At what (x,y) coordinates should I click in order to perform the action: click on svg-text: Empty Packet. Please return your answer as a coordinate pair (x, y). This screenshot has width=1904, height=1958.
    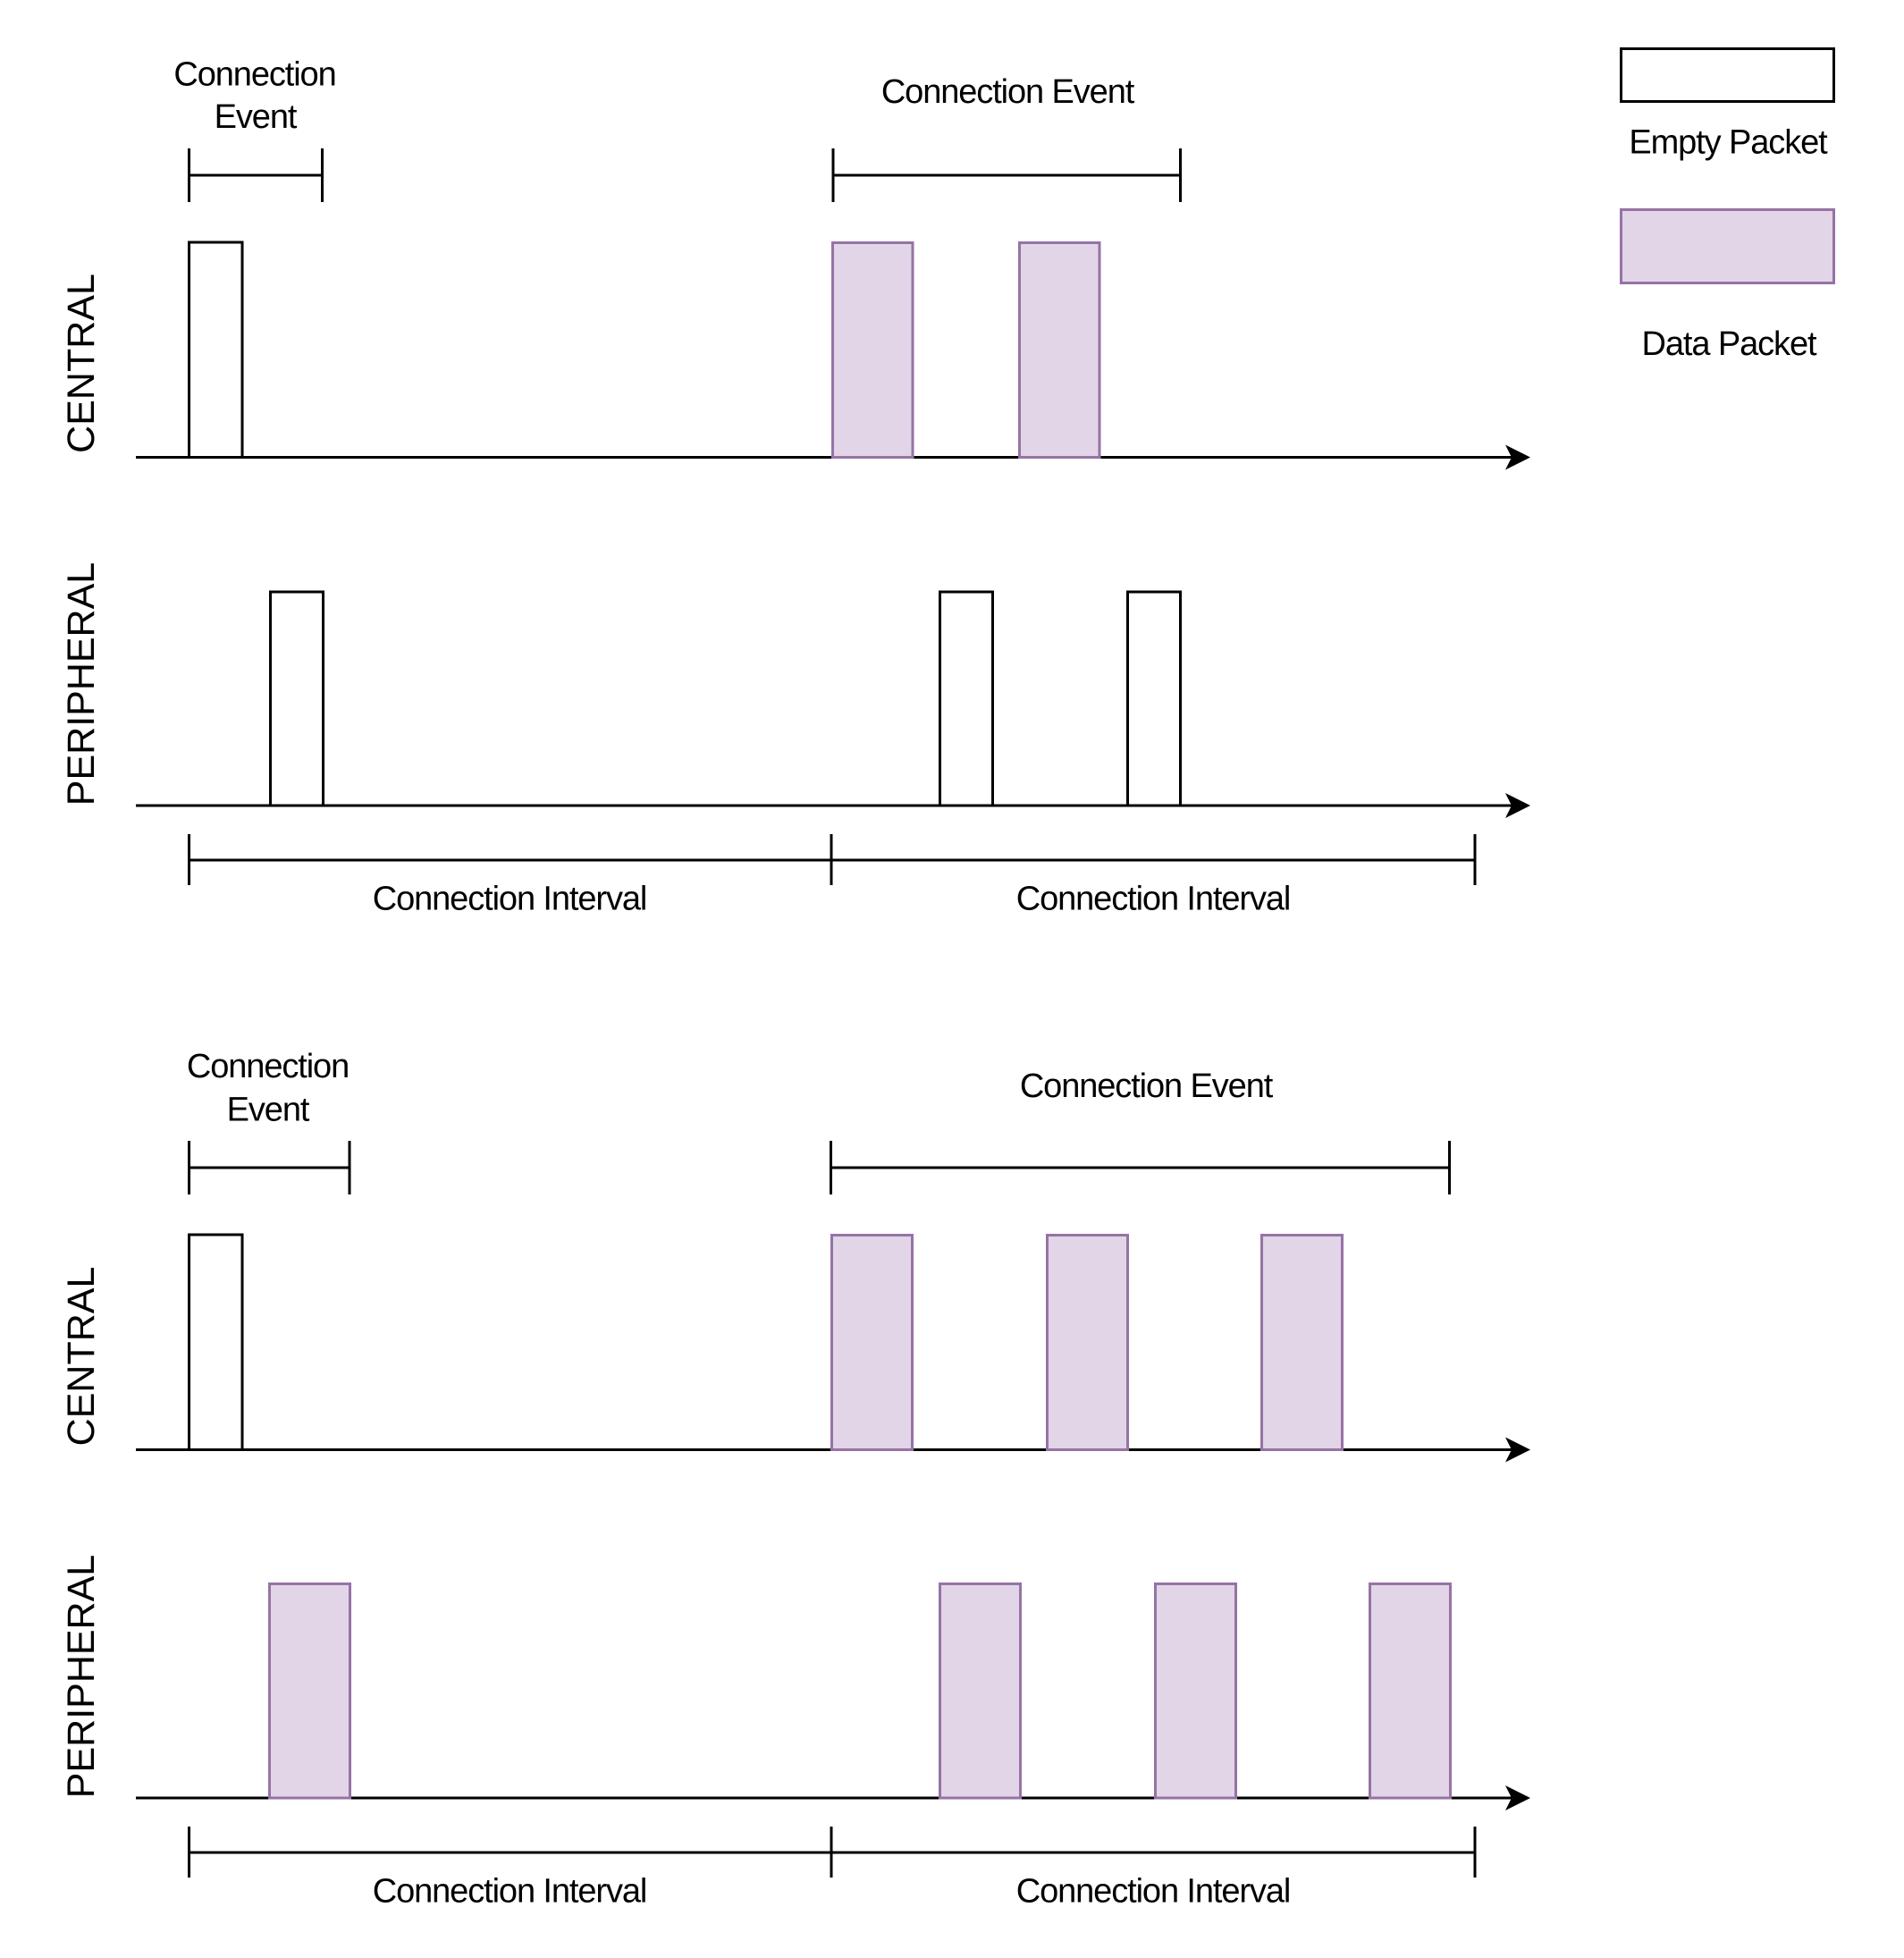
    Looking at the image, I should click on (1728, 143).